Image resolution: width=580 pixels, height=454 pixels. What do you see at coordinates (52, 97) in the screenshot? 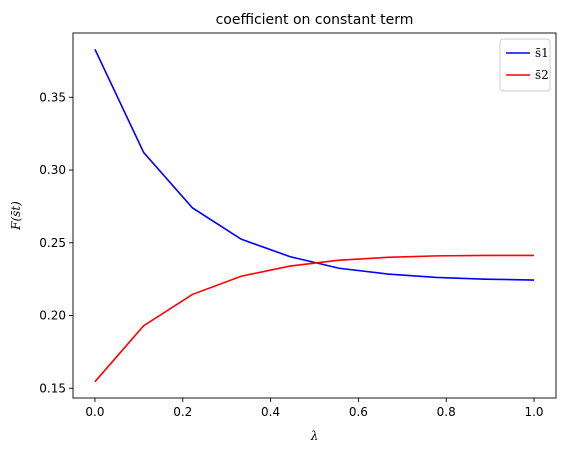
I see `y-tick-label: 0.35` at bounding box center [52, 97].